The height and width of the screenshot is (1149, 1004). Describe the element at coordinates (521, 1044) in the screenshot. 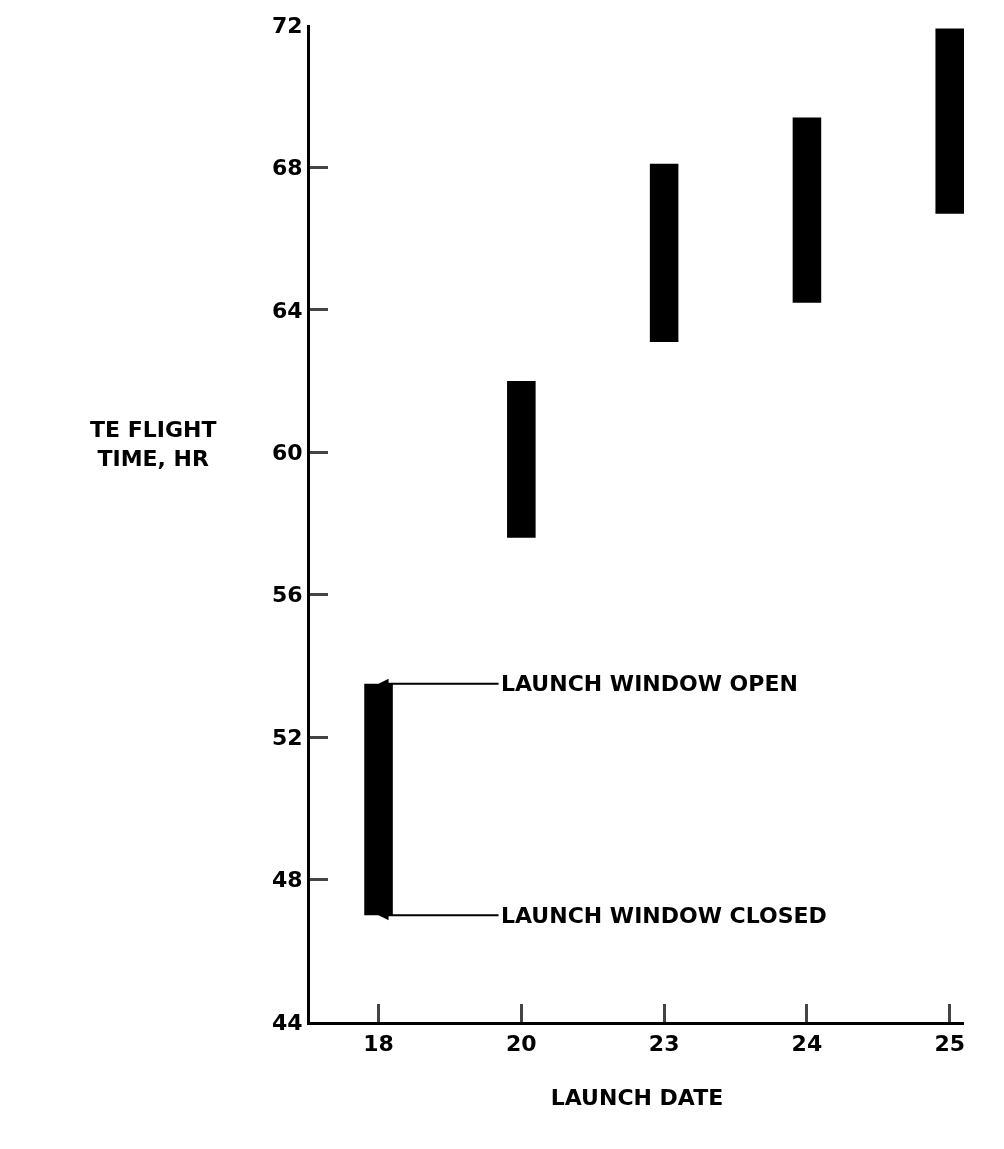

I see `x-tick-label: 20` at that location.